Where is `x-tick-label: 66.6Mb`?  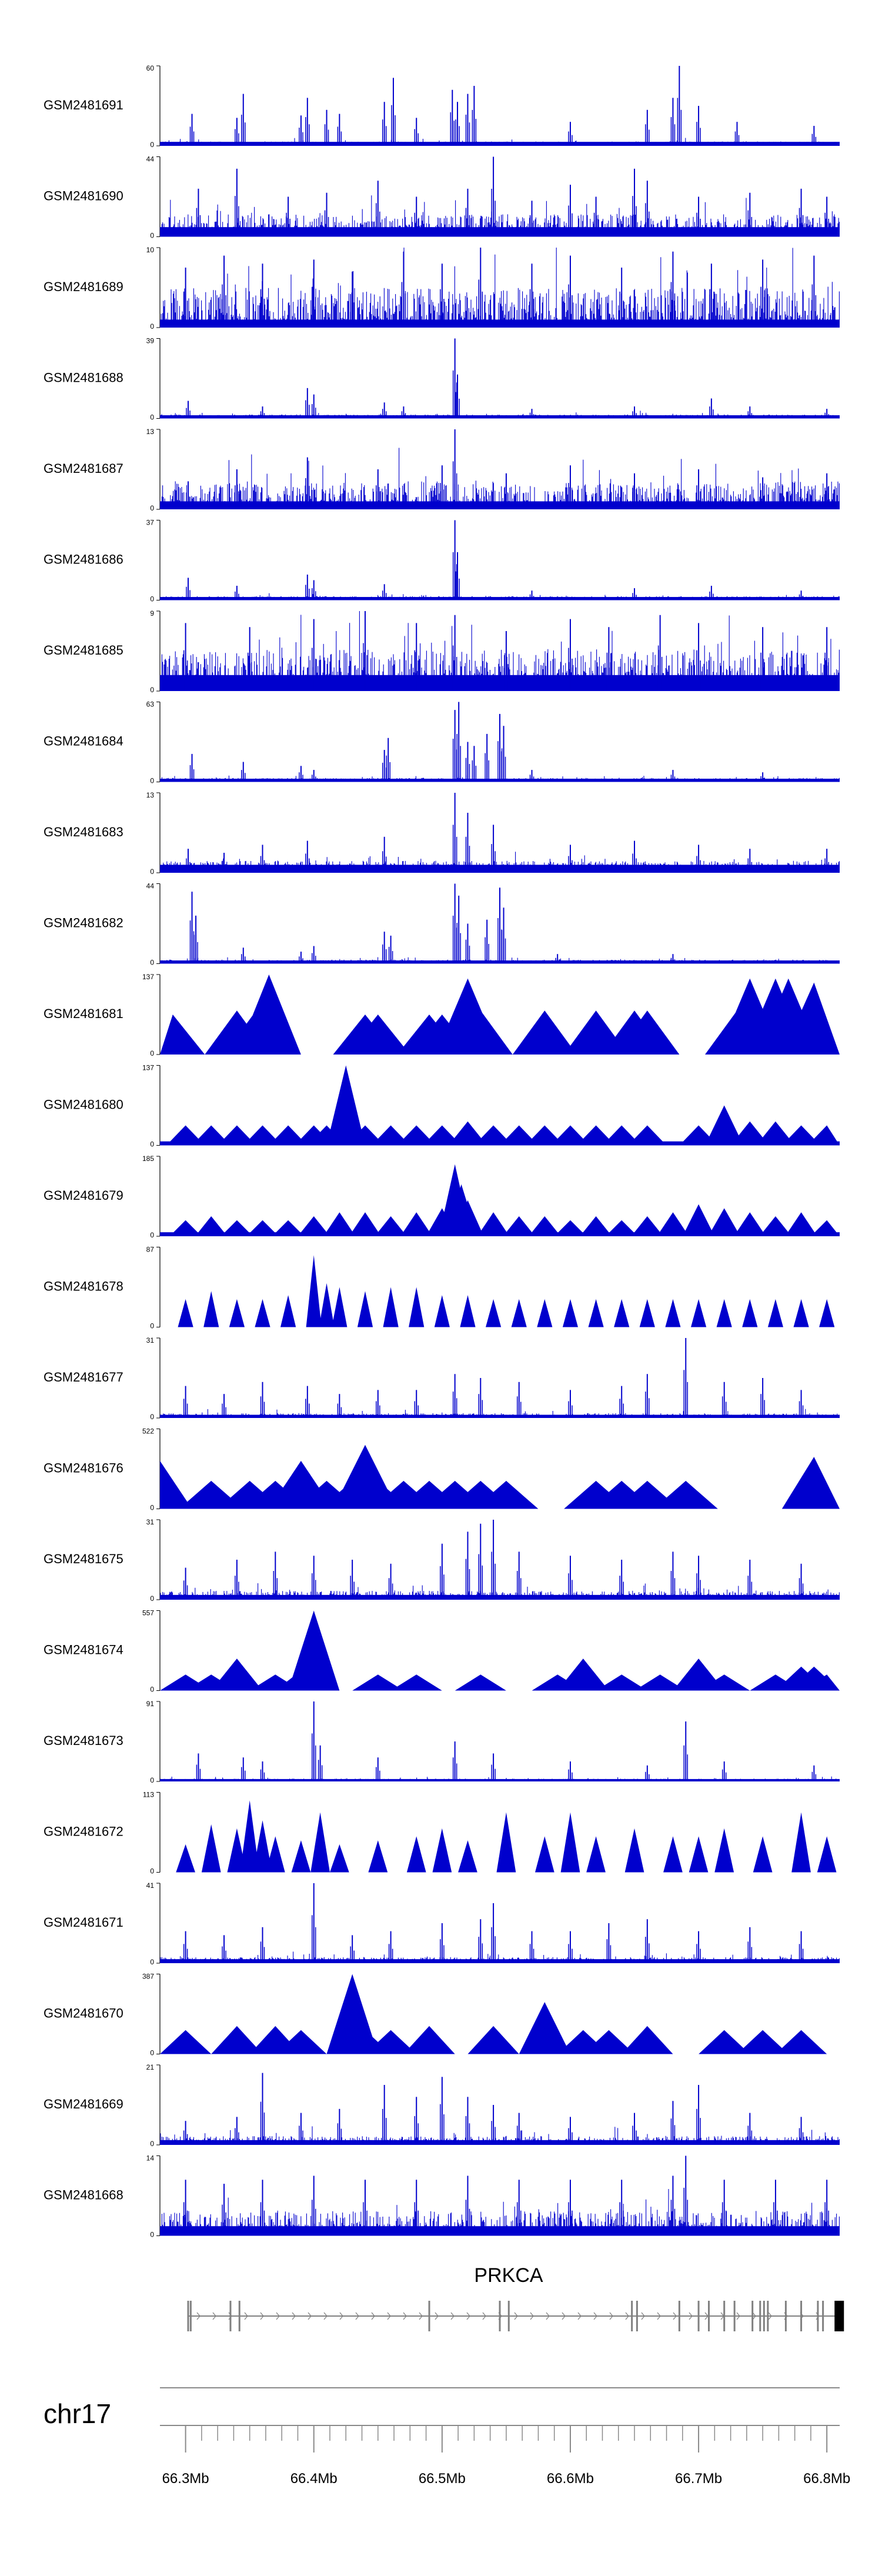 x-tick-label: 66.6Mb is located at coordinates (570, 2479).